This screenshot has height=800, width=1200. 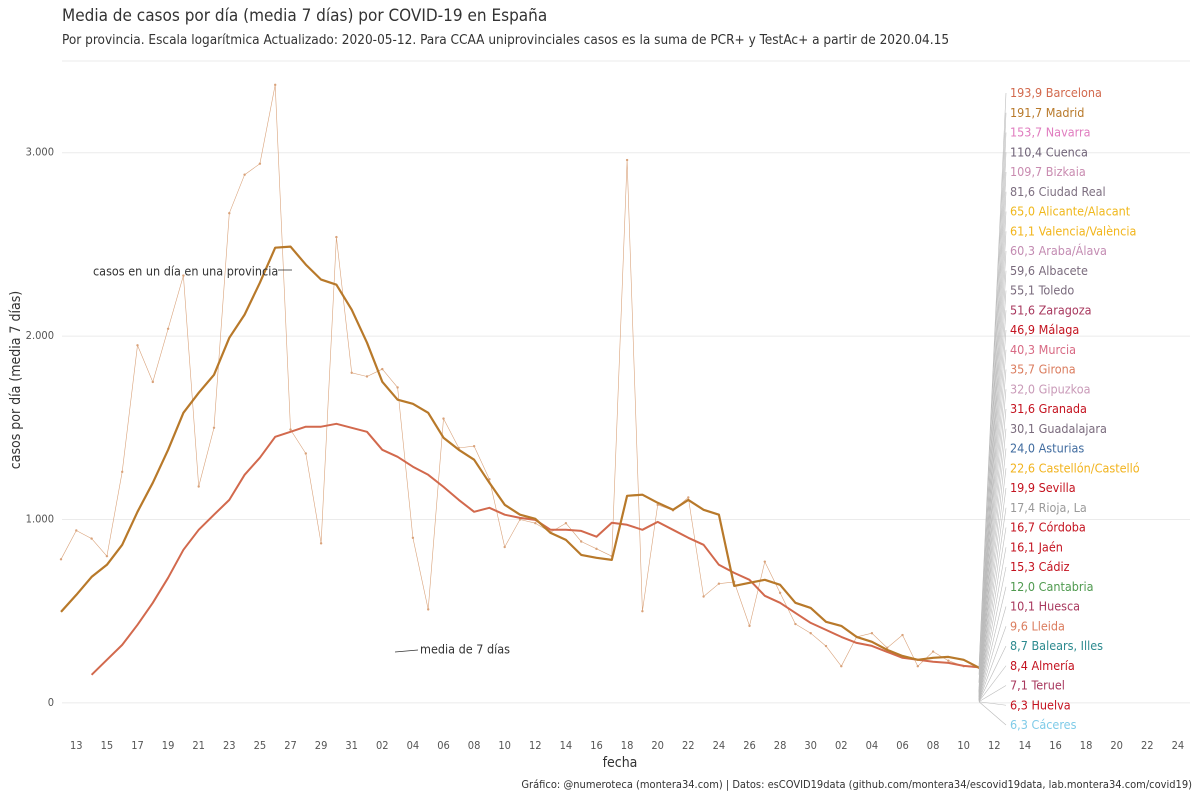 What do you see at coordinates (1052, 664) in the screenshot?
I see `end-label-name: Almería` at bounding box center [1052, 664].